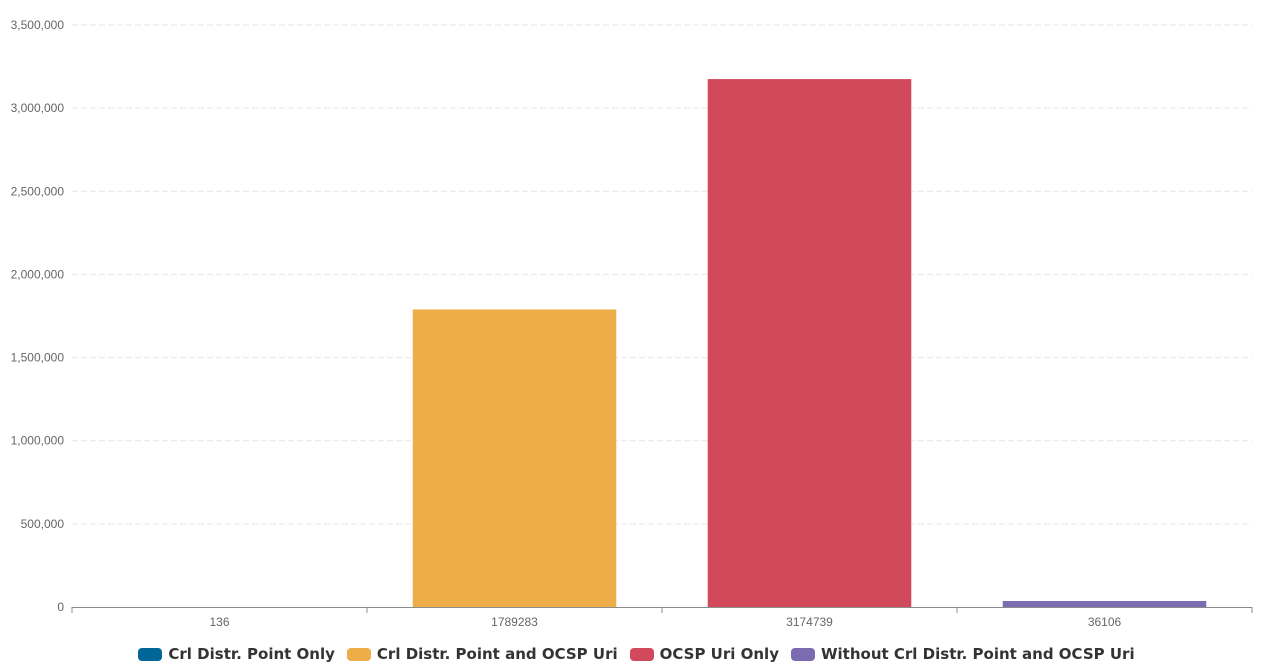 Image resolution: width=1273 pixels, height=668 pixels. I want to click on legend-item: Without Crl Distr. Point and OCSP Uri, so click(962, 654).